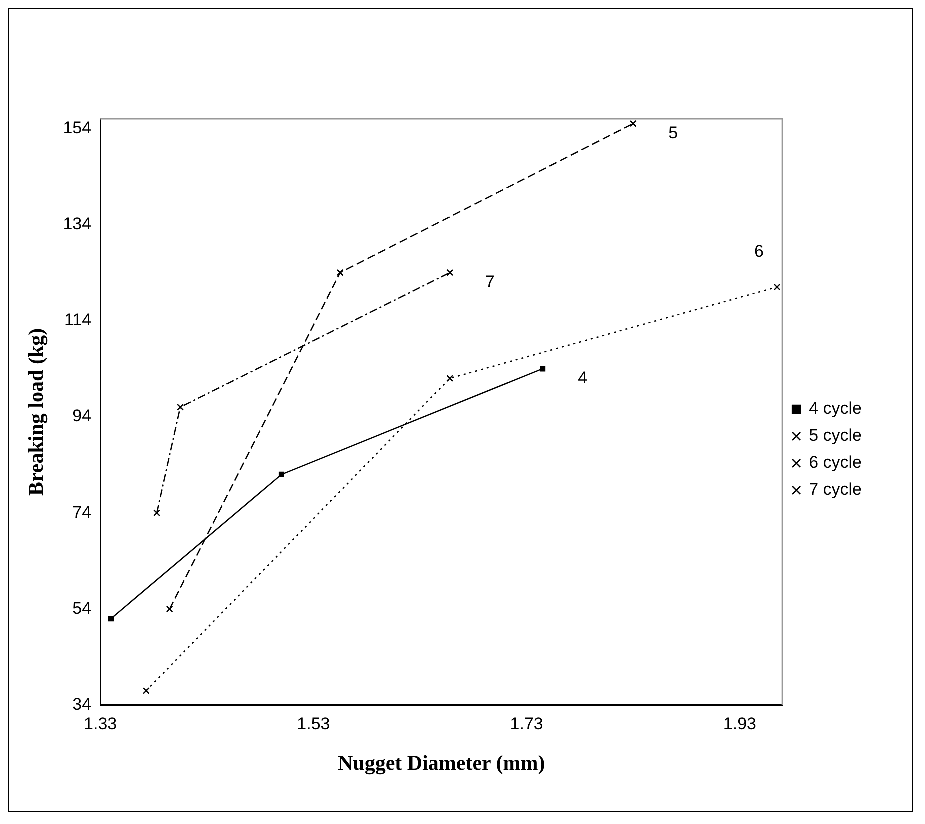  I want to click on legend-label: 6 cycle, so click(835, 462).